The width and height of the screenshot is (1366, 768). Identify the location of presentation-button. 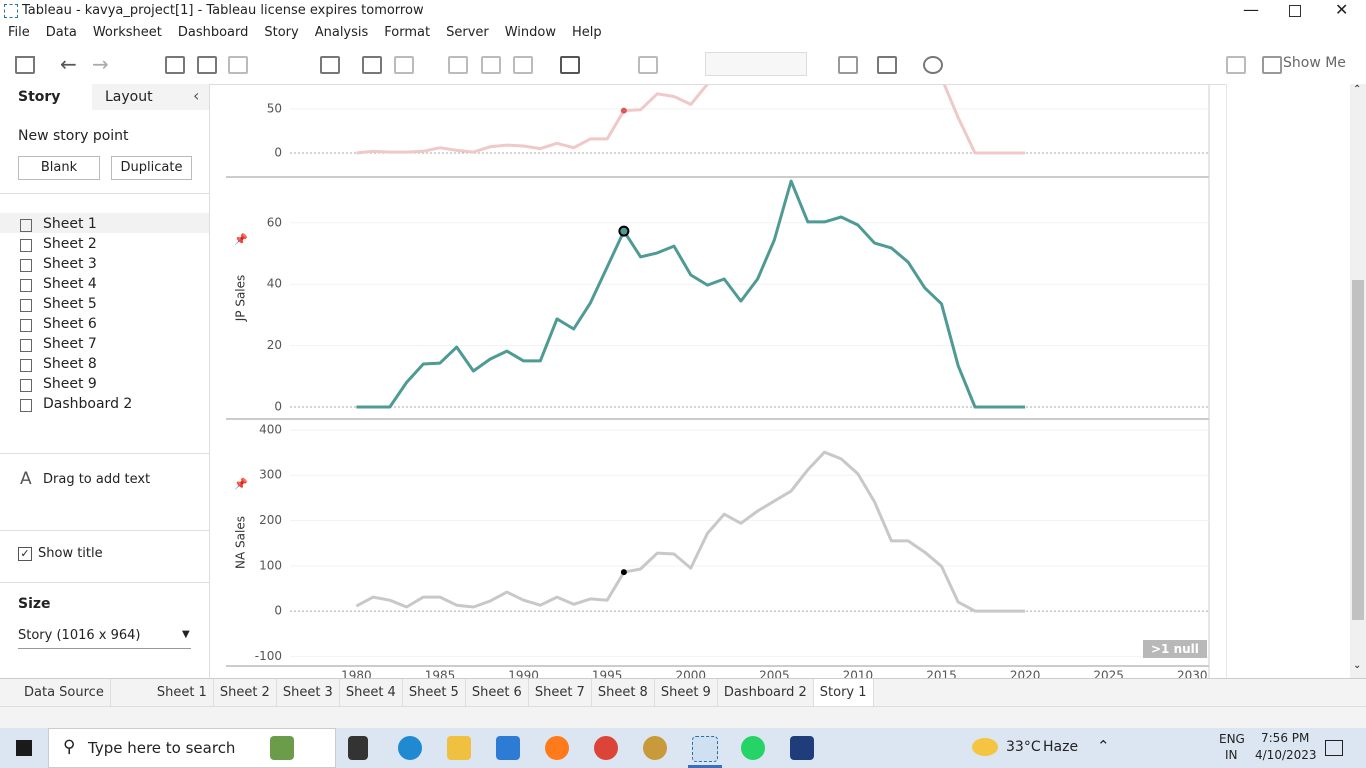
(887, 65).